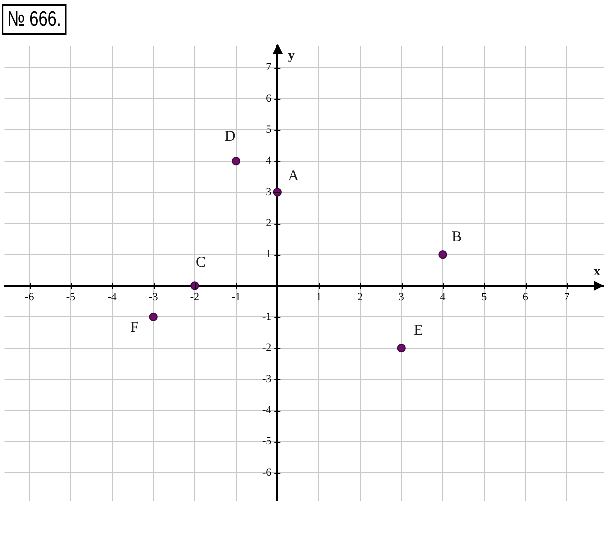  What do you see at coordinates (567, 297) in the screenshot?
I see `x-tick-label: 7` at bounding box center [567, 297].